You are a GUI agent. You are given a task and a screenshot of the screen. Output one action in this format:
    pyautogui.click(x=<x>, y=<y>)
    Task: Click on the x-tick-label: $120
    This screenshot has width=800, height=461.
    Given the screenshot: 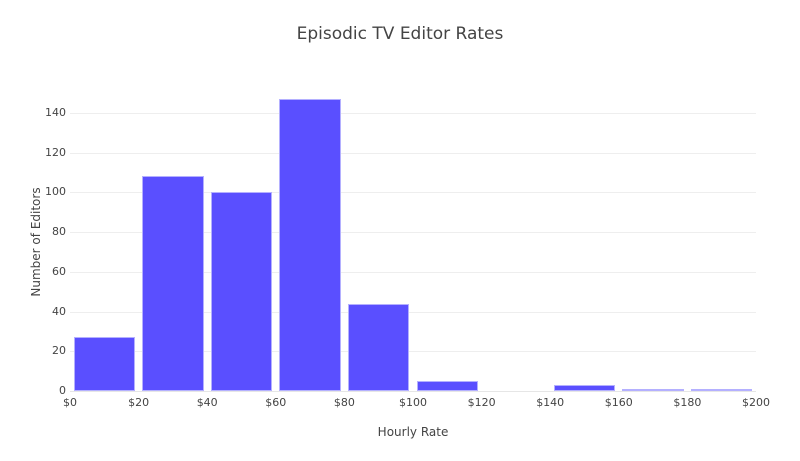 What is the action you would take?
    pyautogui.click(x=481, y=402)
    